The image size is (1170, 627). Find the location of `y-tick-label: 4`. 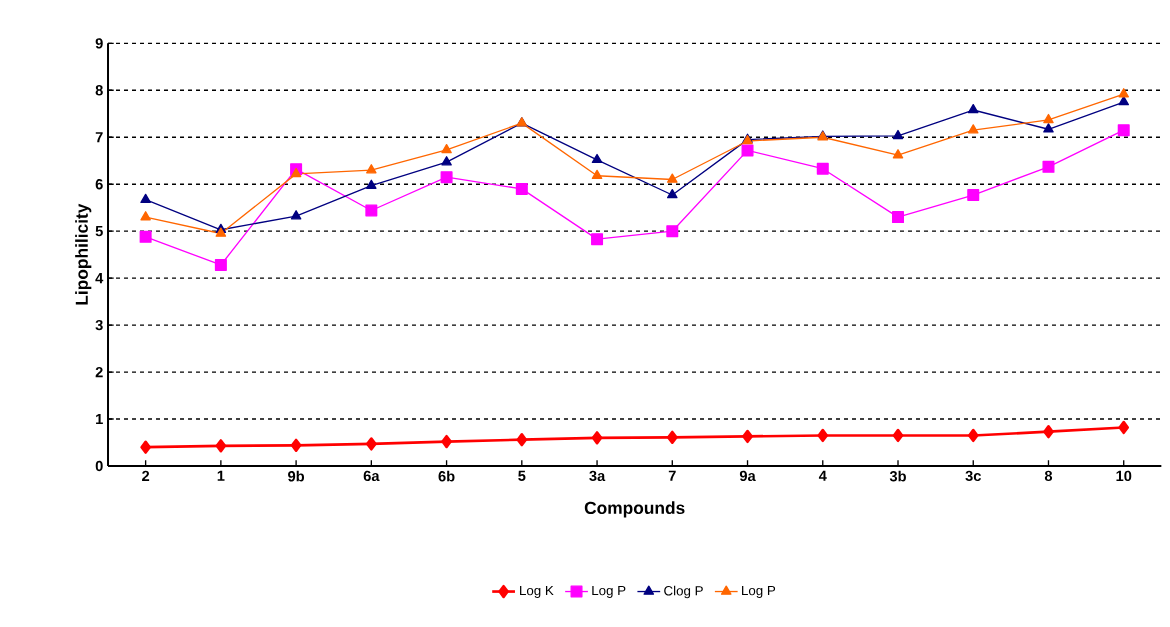

y-tick-label: 4 is located at coordinates (99, 278).